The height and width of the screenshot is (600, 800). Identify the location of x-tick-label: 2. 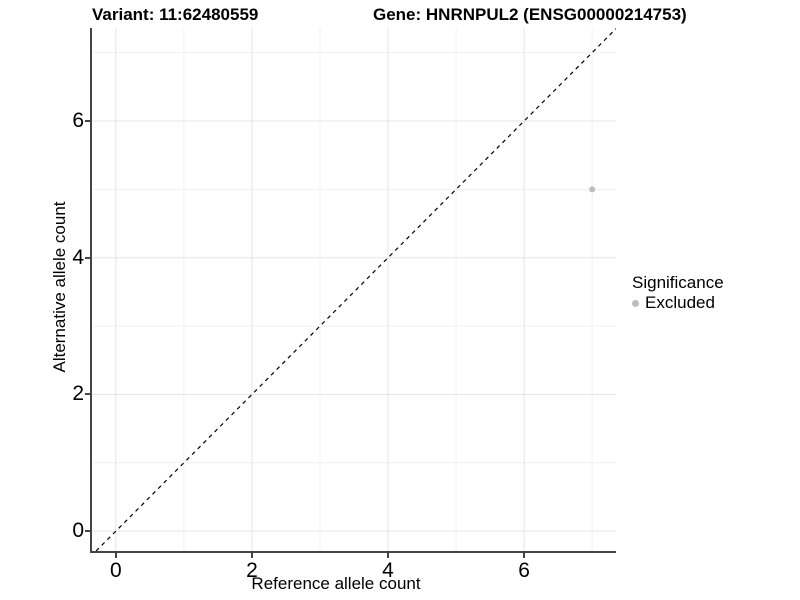
(252, 570).